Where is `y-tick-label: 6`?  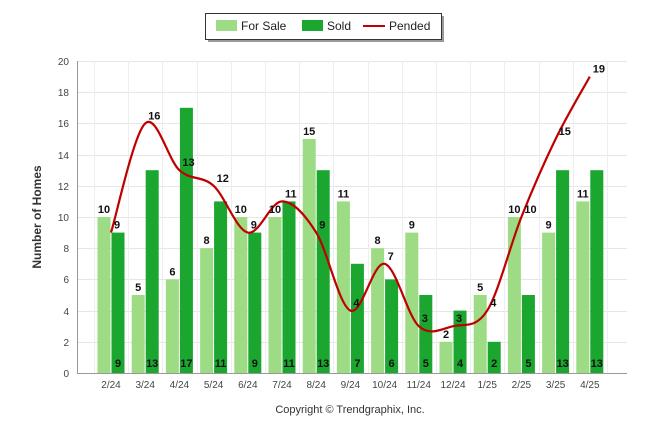 y-tick-label: 6 is located at coordinates (66, 280).